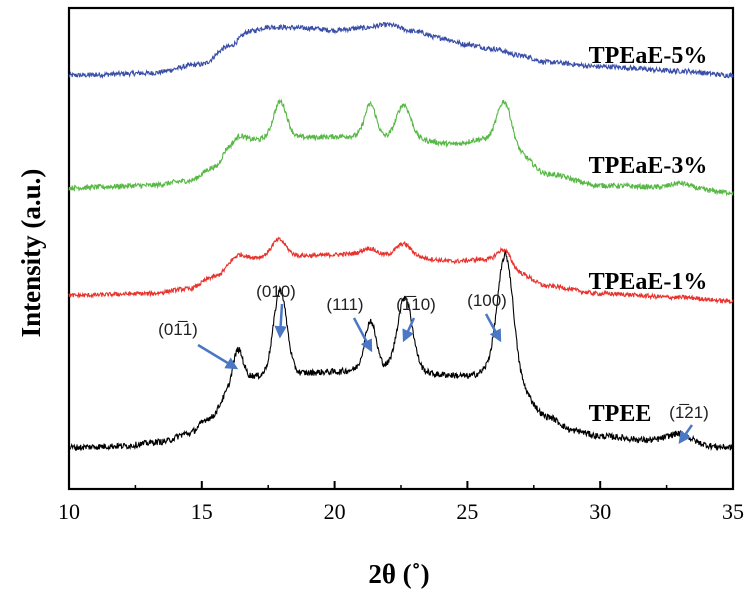 The width and height of the screenshot is (750, 593). I want to click on series-line-tpeae-5-, so click(401, 50).